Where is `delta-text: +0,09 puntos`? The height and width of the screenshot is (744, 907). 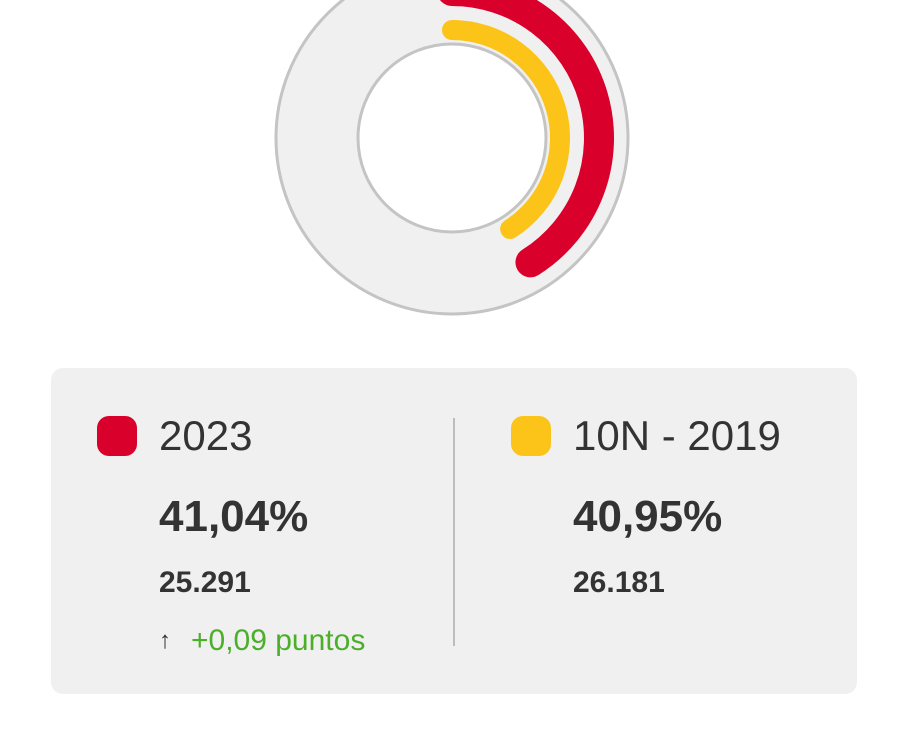
delta-text: +0,09 puntos is located at coordinates (278, 640).